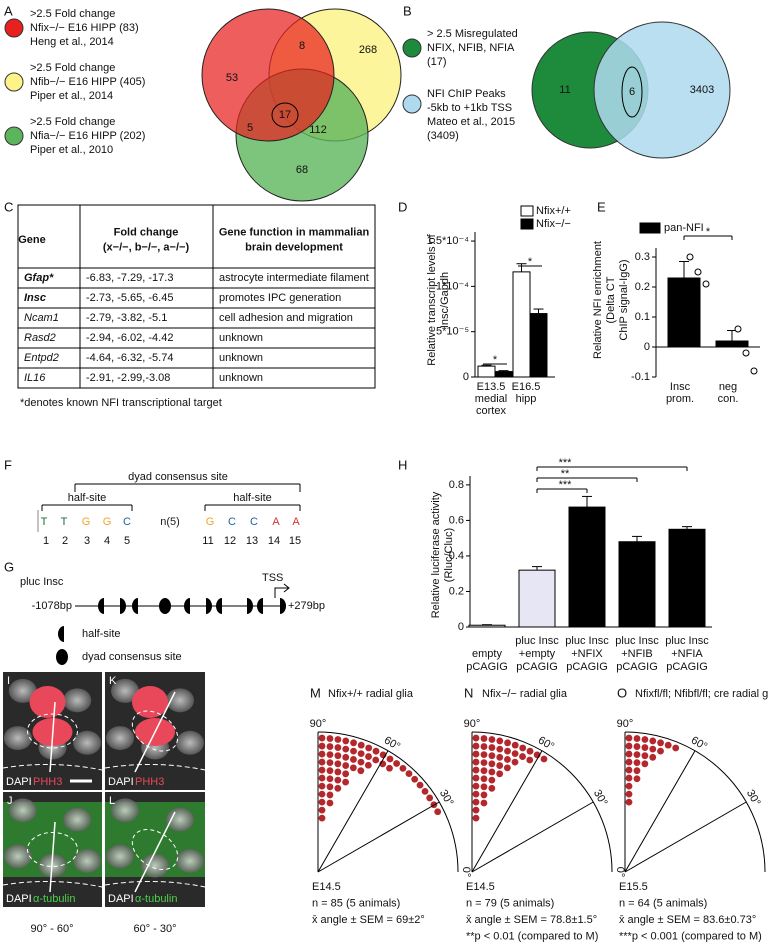  What do you see at coordinates (472, 724) in the screenshot?
I see `polar-angle-label: 90°` at bounding box center [472, 724].